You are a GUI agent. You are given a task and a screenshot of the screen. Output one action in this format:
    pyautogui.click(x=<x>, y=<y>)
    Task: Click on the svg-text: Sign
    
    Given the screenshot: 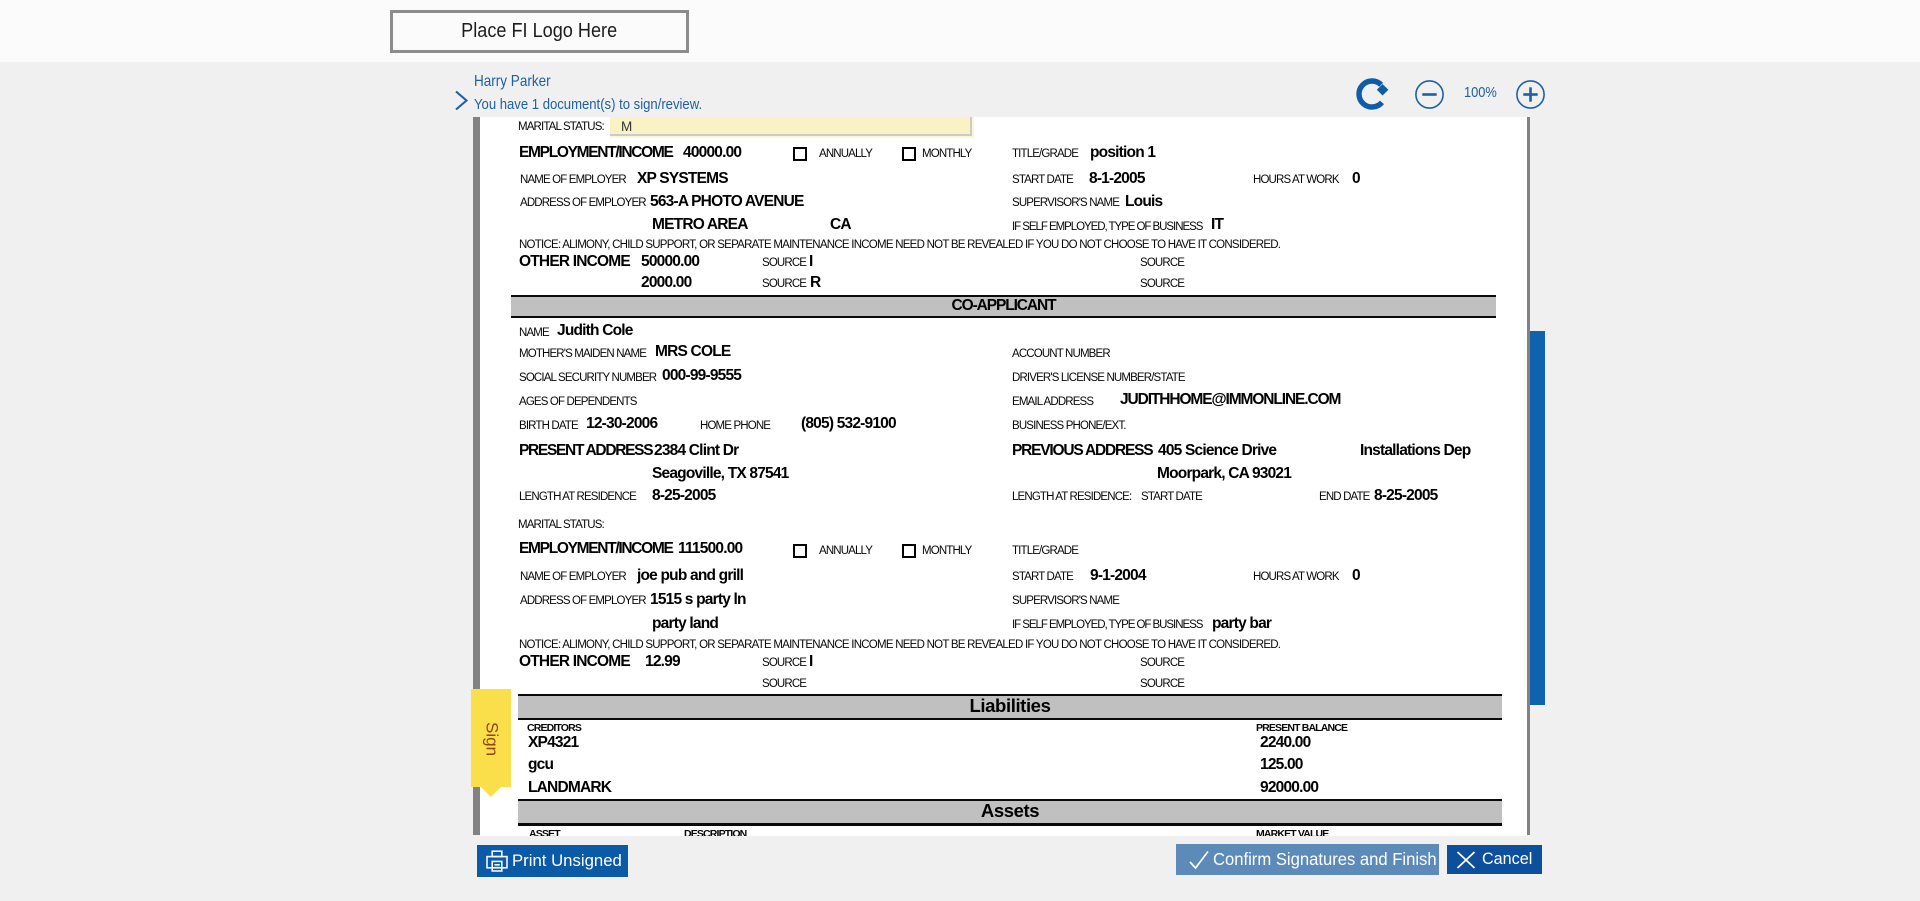 What is the action you would take?
    pyautogui.click(x=492, y=739)
    